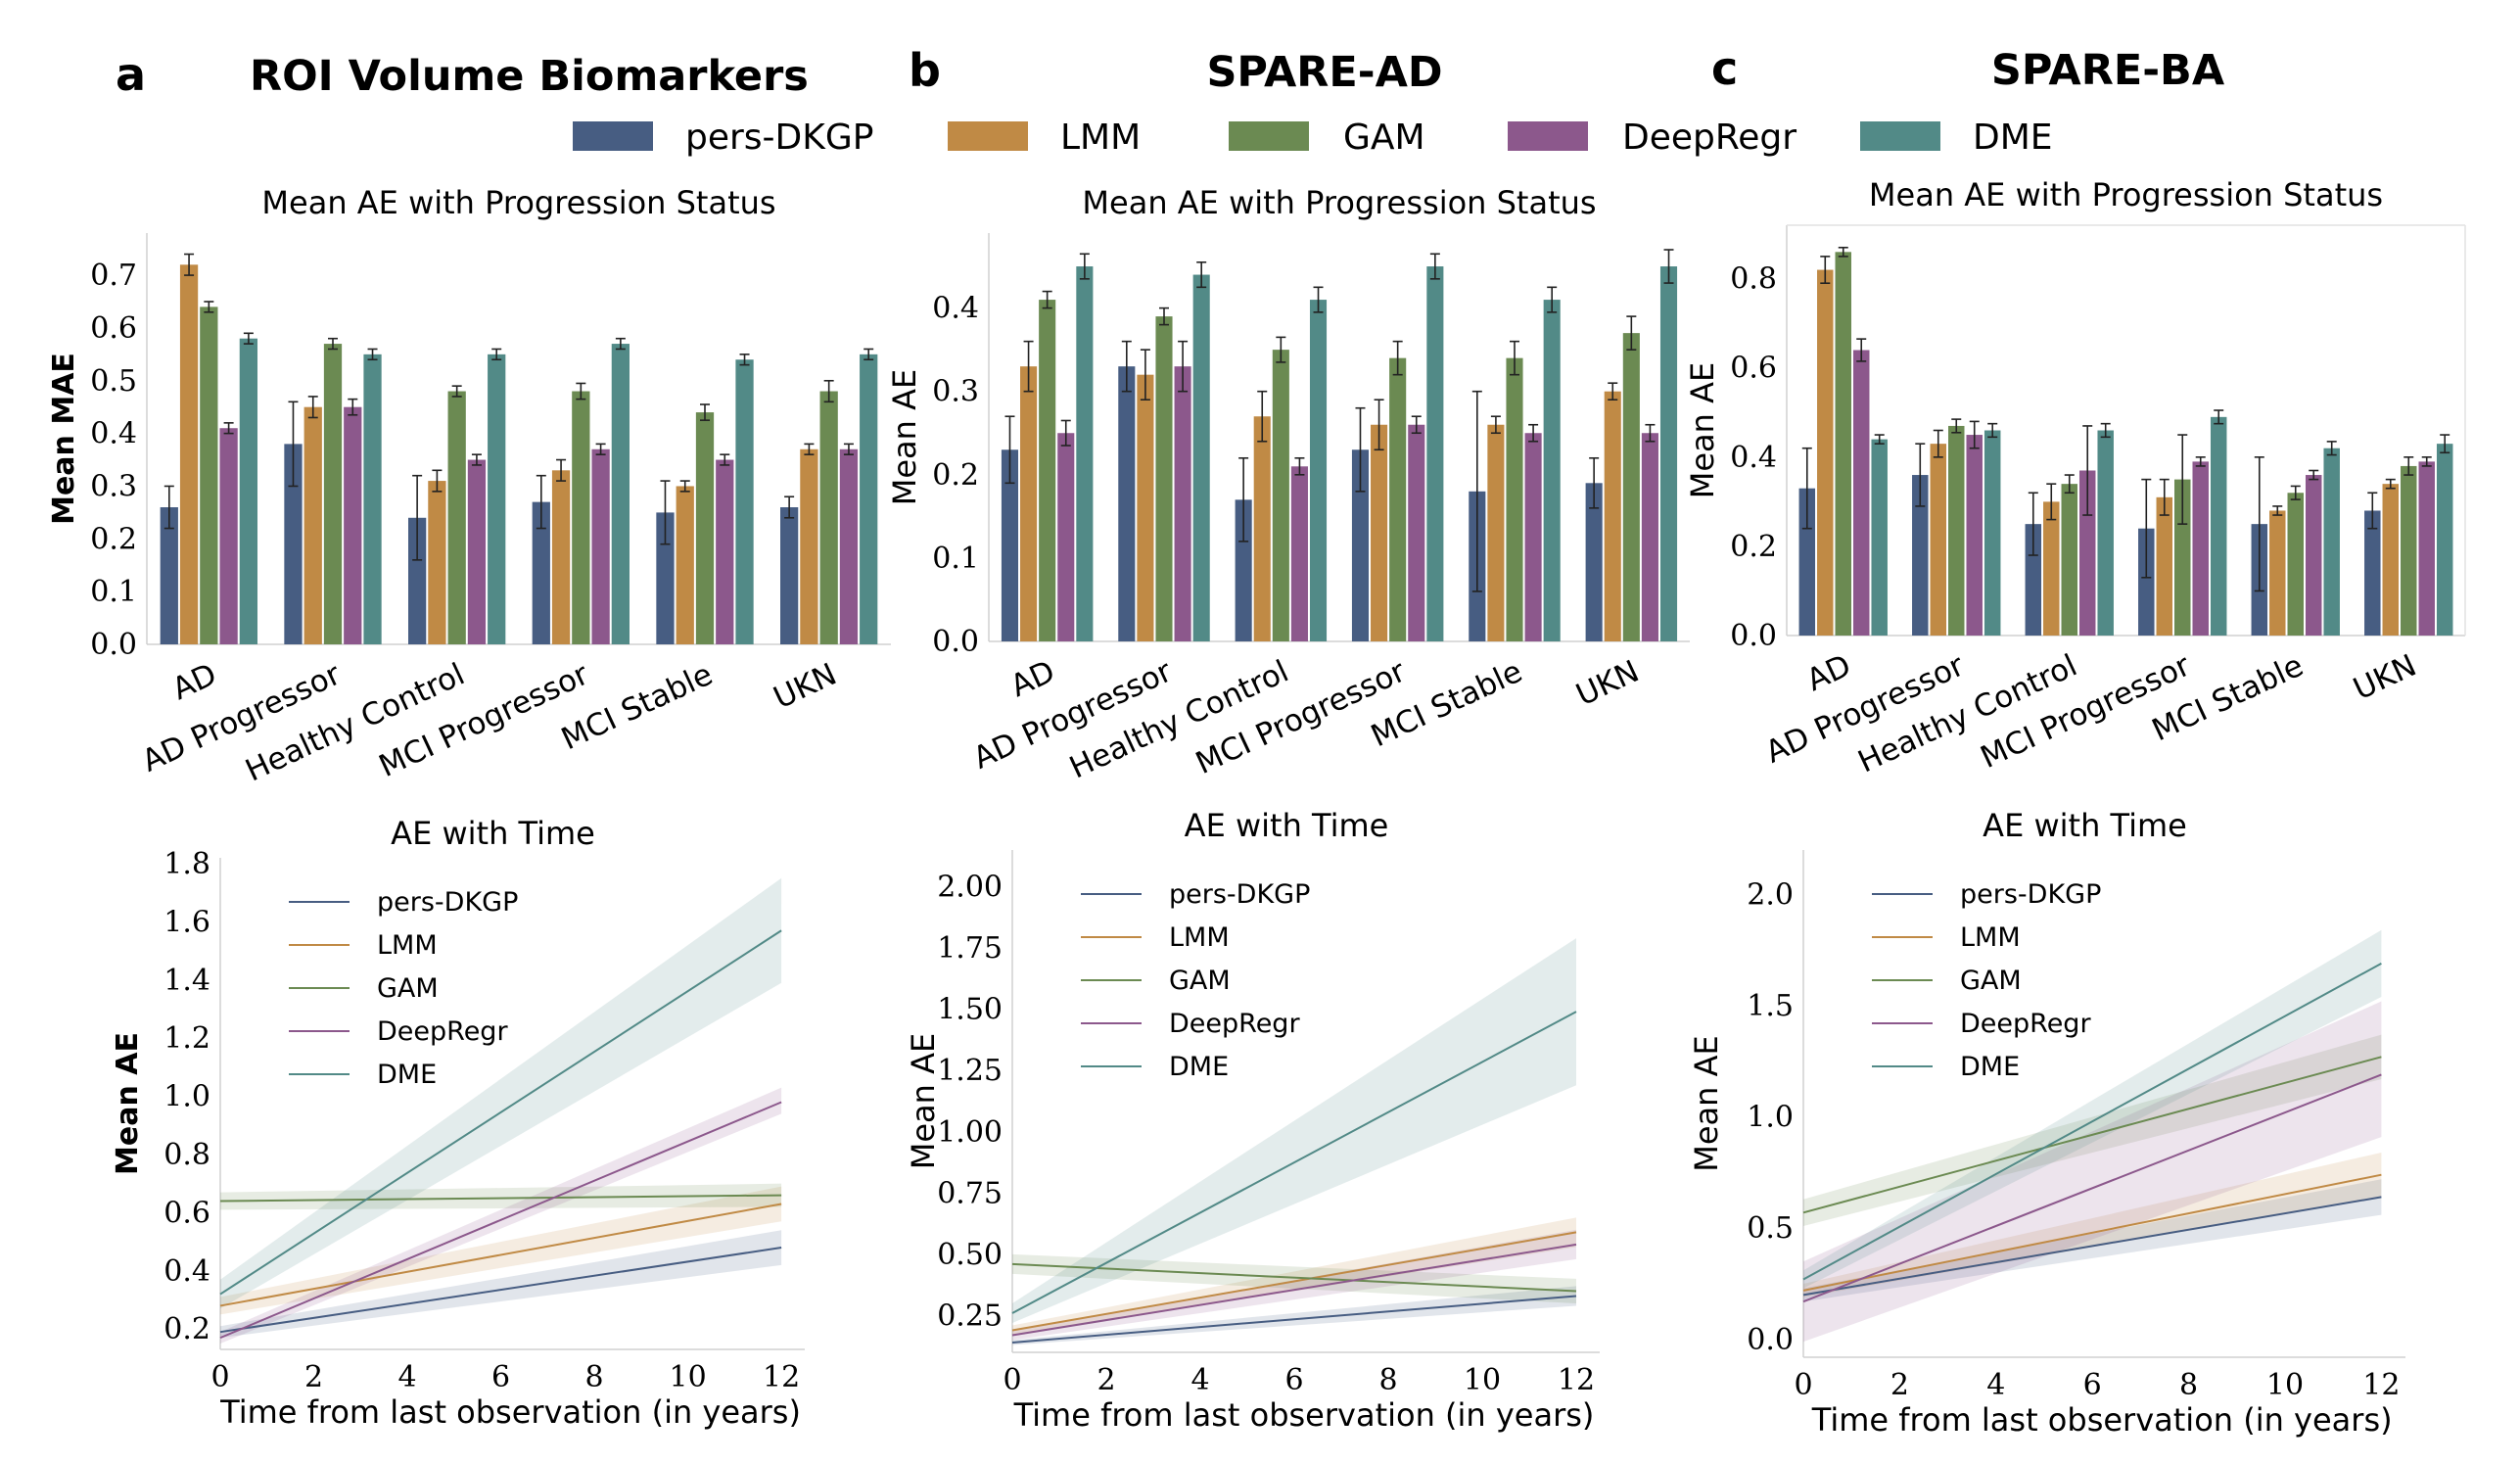  I want to click on bar-lmm-healthy-control, so click(437, 562).